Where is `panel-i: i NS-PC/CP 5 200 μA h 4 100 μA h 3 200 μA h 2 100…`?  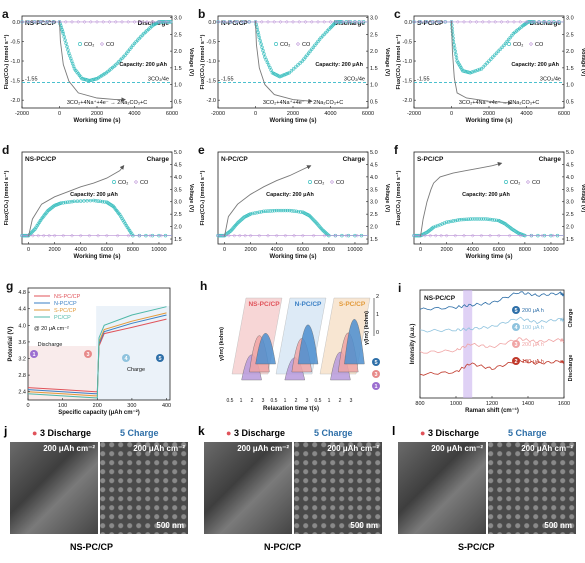 panel-i: i NS-PC/CP 5 200 μA h 4 100 μA h 3 200 μA h 2 100… is located at coordinates (486, 347).